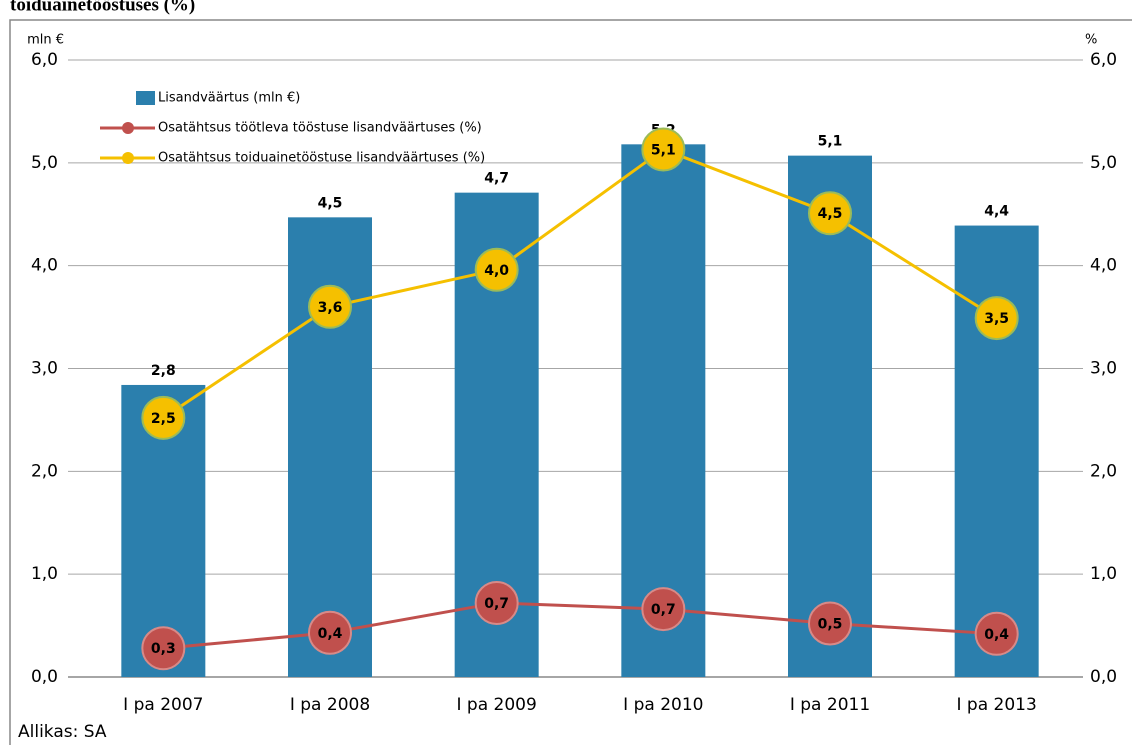 The width and height of the screenshot is (1132, 745). Describe the element at coordinates (44, 266) in the screenshot. I see `y-tick-label: 4,0` at that location.